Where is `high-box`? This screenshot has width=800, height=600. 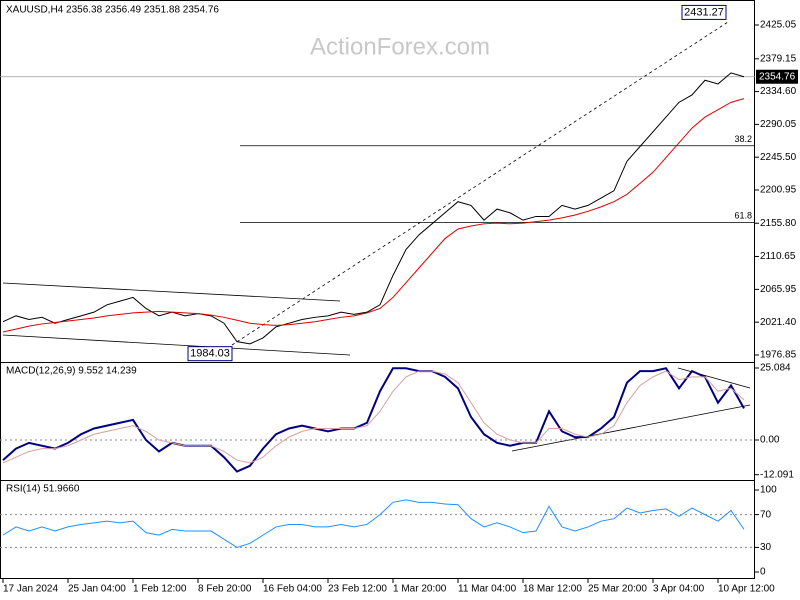 high-box is located at coordinates (704, 12).